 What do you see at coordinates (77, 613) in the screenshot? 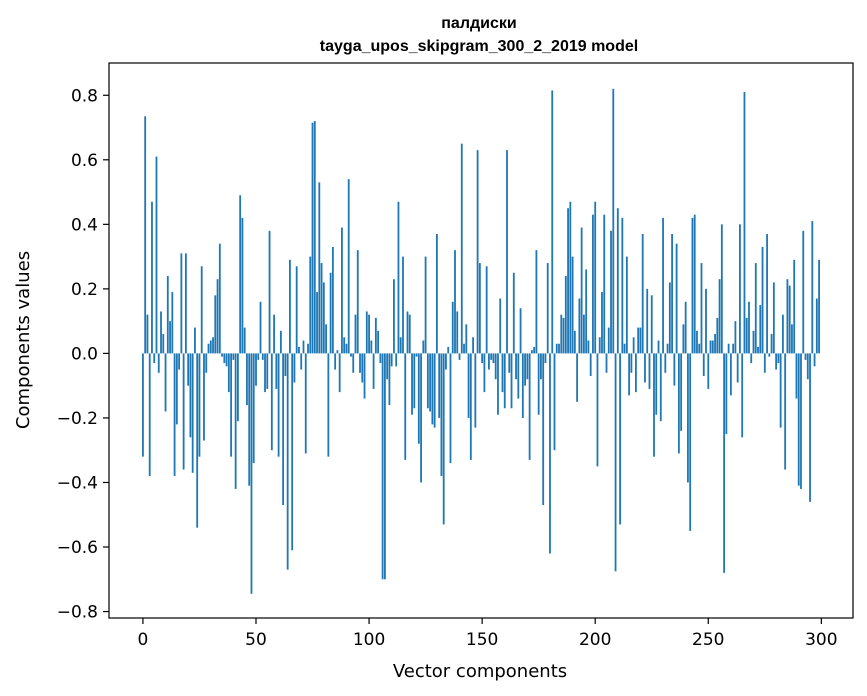
I see `y-tick-label: −0.8` at bounding box center [77, 613].